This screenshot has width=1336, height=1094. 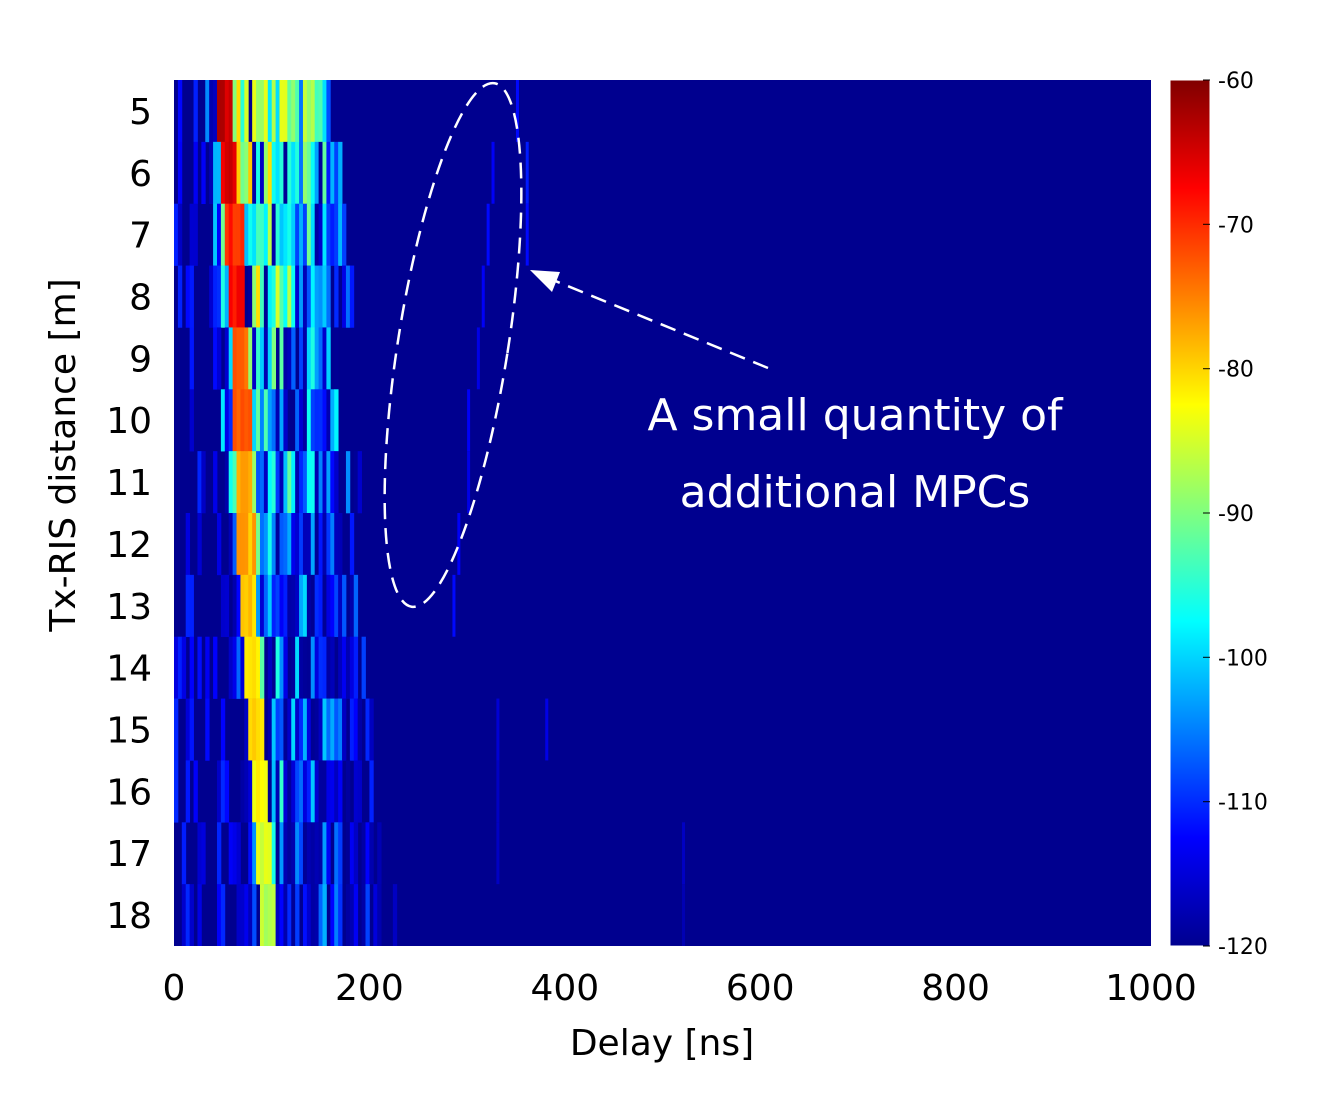 What do you see at coordinates (855, 492) in the screenshot?
I see `annotation-line-2: additional MPCs` at bounding box center [855, 492].